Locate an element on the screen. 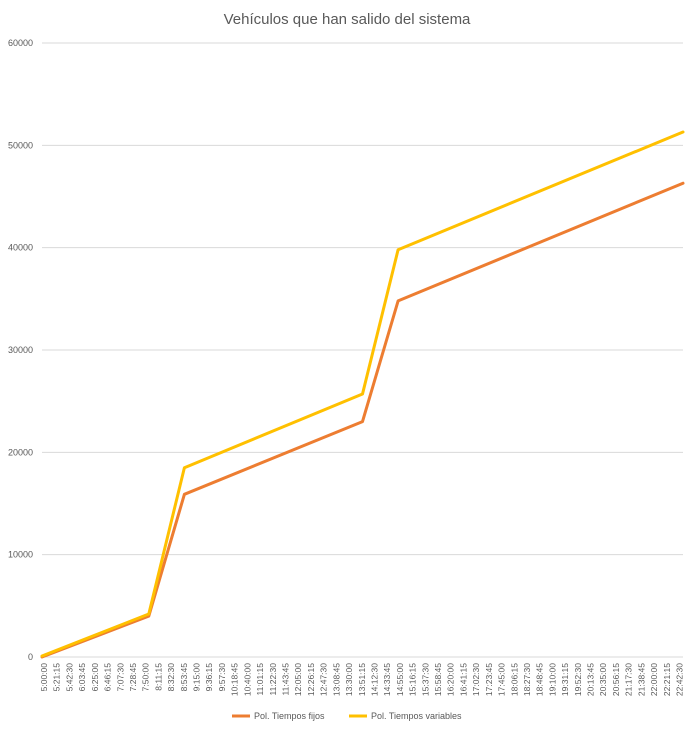  x-tick-label: 8:32:30 is located at coordinates (171, 677).